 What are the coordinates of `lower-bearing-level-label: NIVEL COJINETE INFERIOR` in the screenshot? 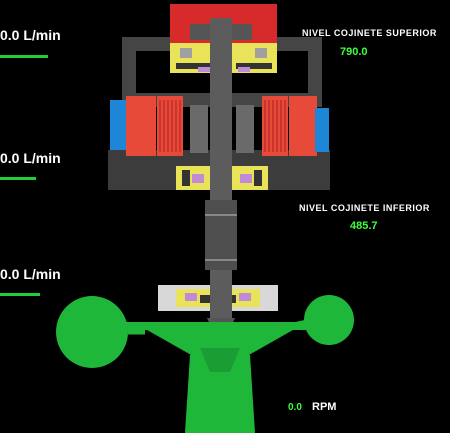 It's located at (364, 208).